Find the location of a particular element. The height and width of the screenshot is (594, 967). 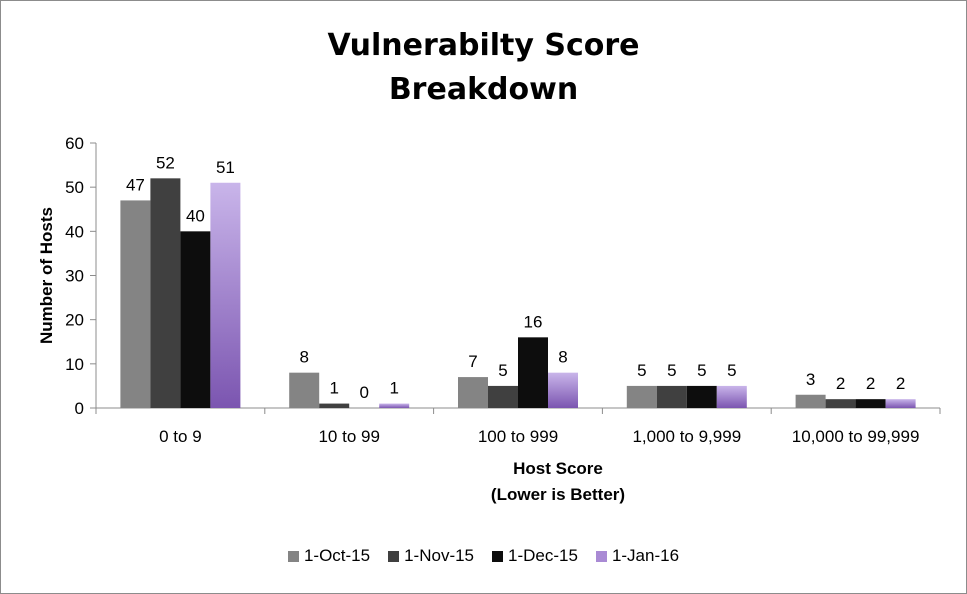

data-label: 3 is located at coordinates (810, 379).